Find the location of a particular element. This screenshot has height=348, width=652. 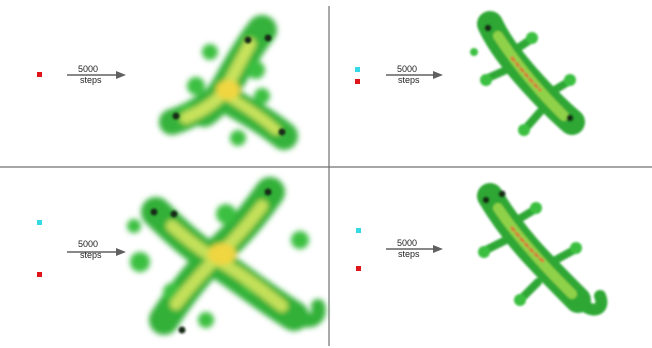

lizard-x-shaped is located at coordinates (226, 256).